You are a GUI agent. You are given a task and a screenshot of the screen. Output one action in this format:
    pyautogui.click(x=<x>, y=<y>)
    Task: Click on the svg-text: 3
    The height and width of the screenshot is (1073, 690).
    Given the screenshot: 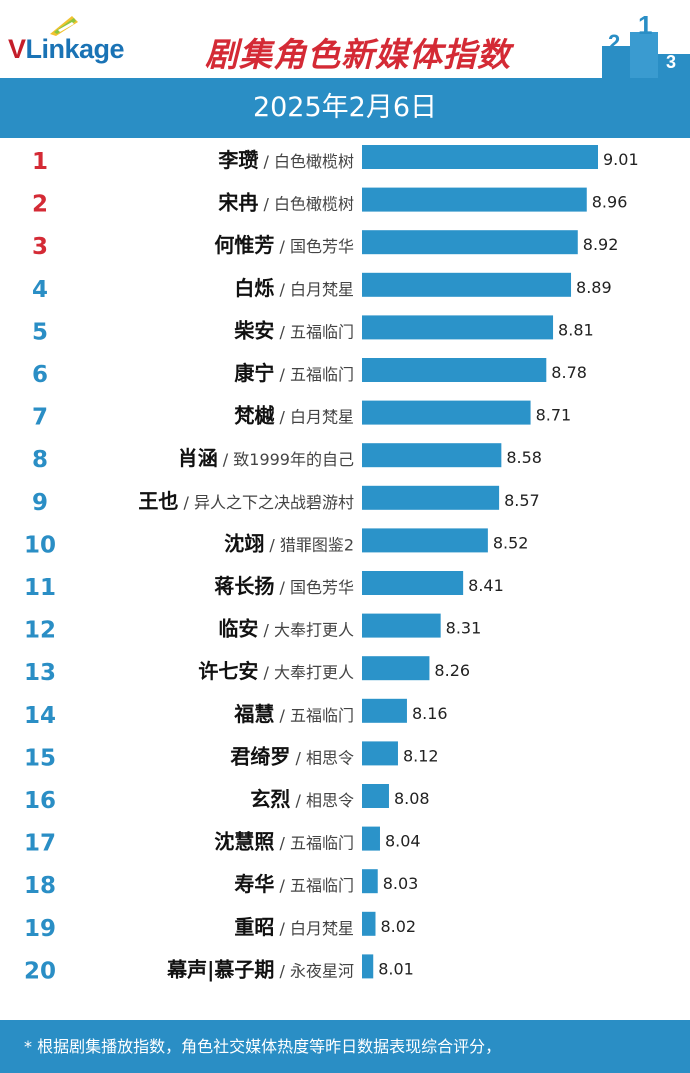 What is the action you would take?
    pyautogui.click(x=671, y=62)
    